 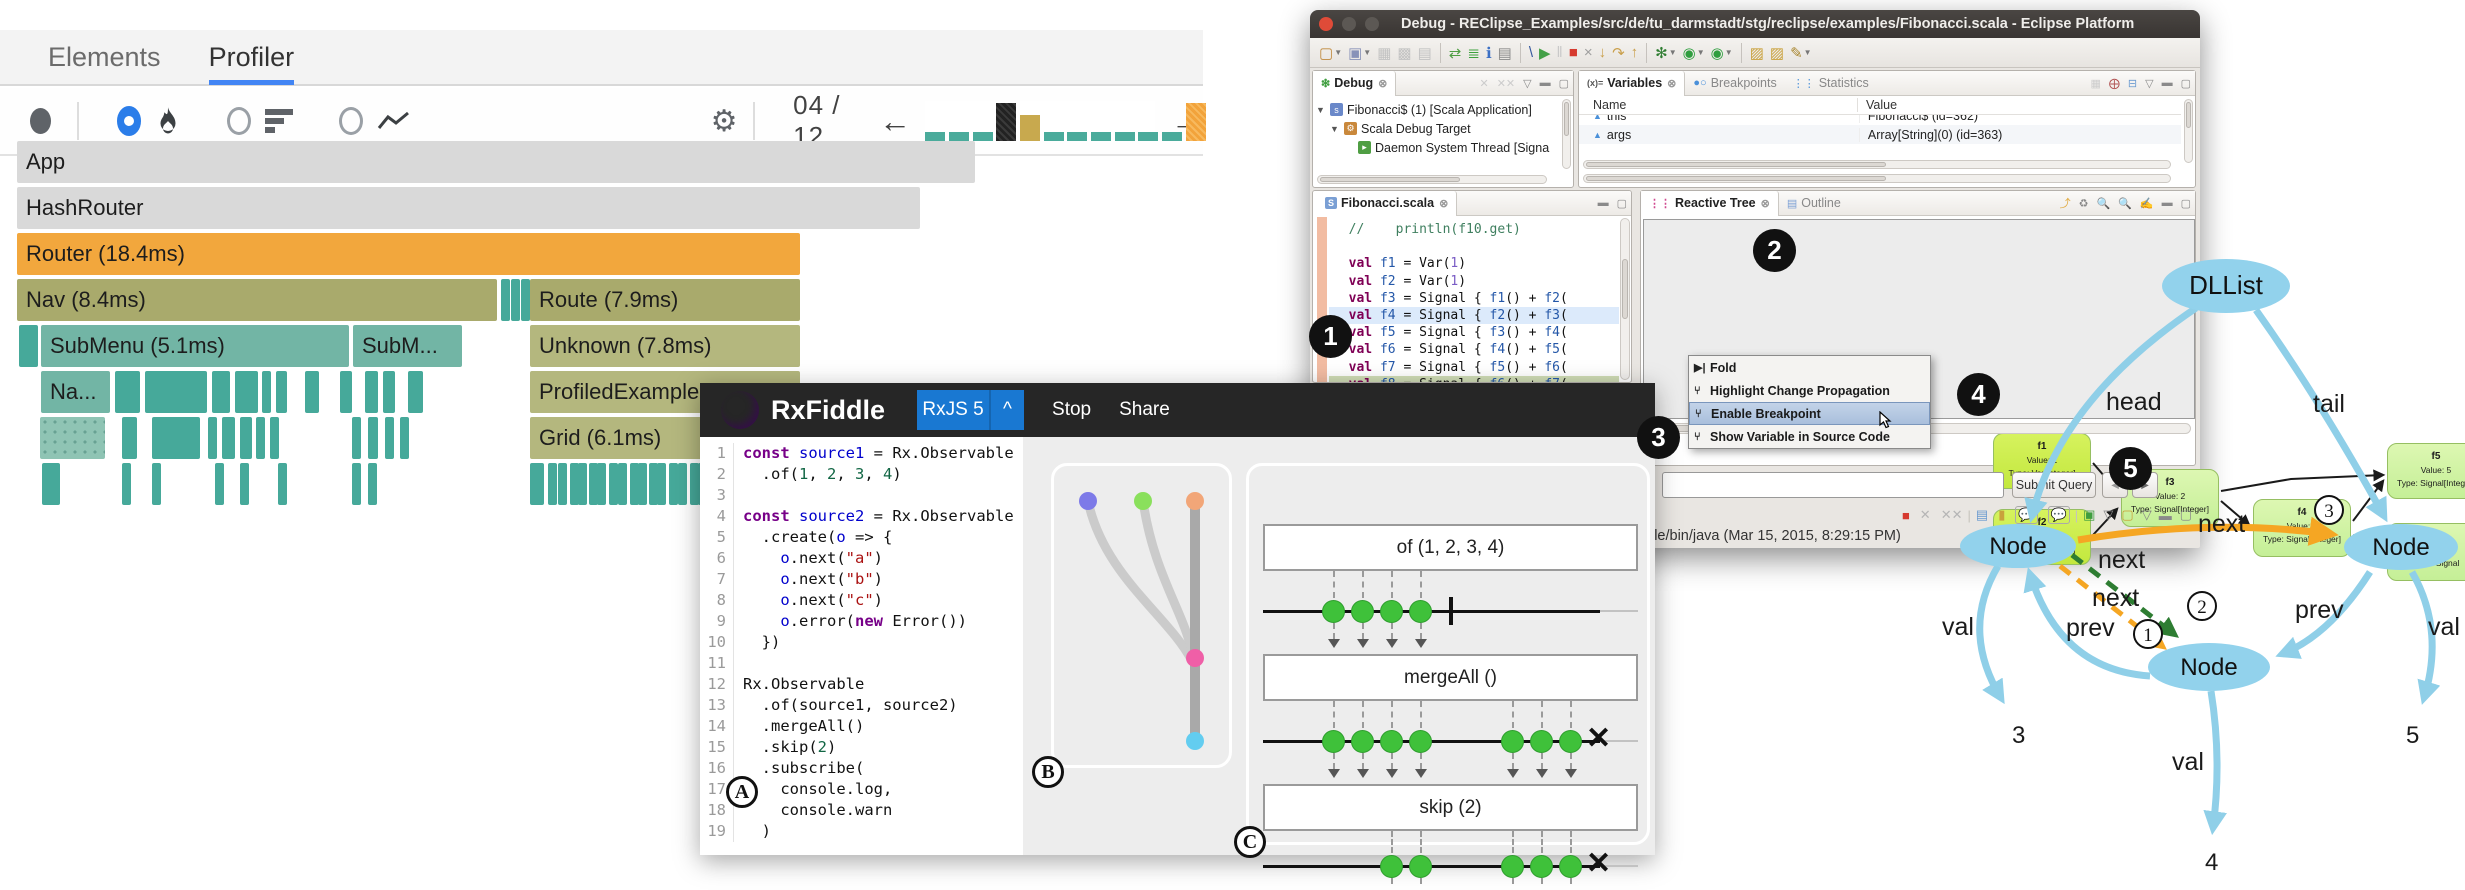 I want to click on tab-outline: ▤ Outline, so click(x=1813, y=203).